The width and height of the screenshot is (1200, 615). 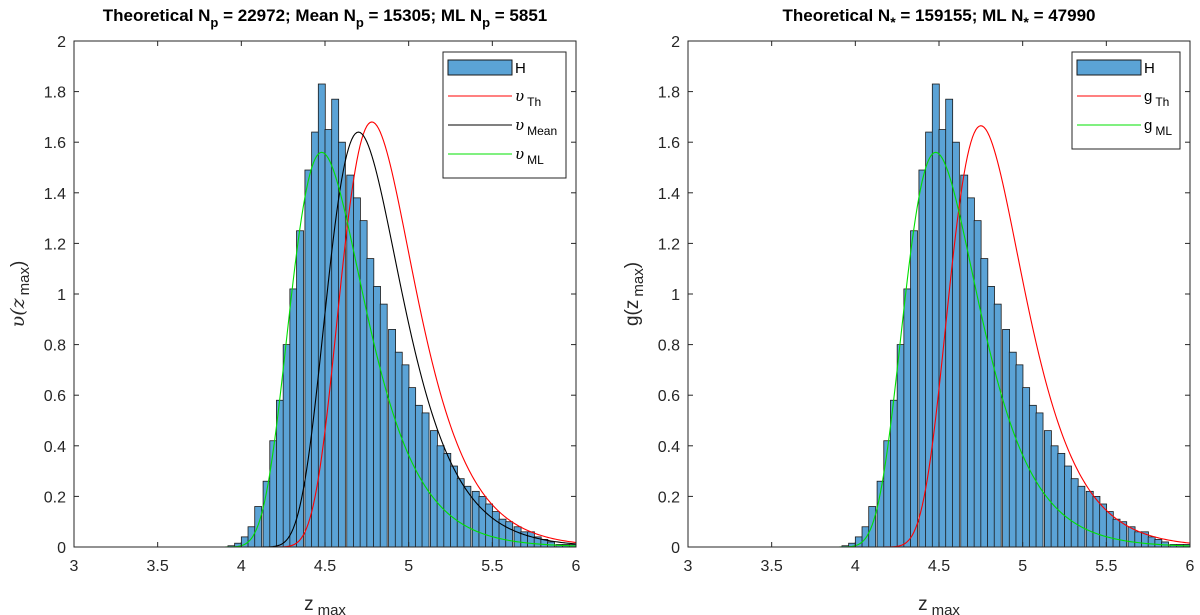 What do you see at coordinates (504, 115) in the screenshot?
I see `left-legend: H υ Th υ Mean υ ML` at bounding box center [504, 115].